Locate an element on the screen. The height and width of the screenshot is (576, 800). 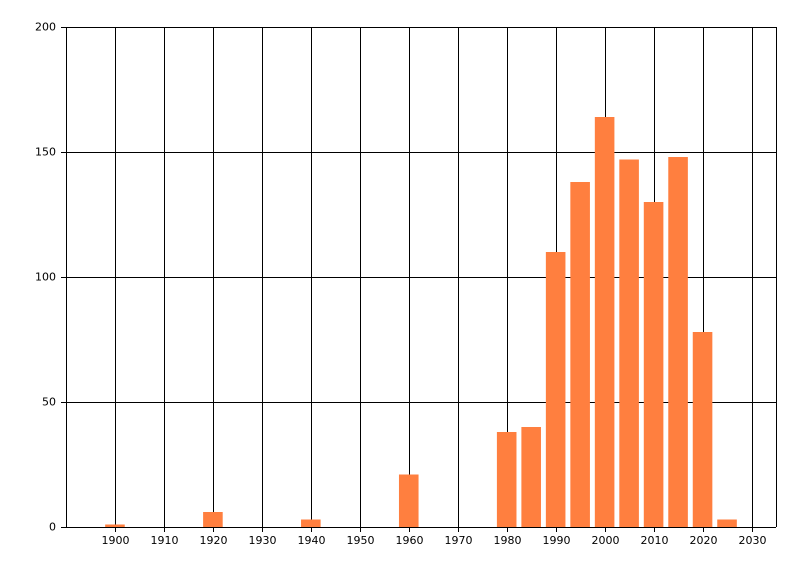
x-tick-label: 1910 is located at coordinates (165, 540).